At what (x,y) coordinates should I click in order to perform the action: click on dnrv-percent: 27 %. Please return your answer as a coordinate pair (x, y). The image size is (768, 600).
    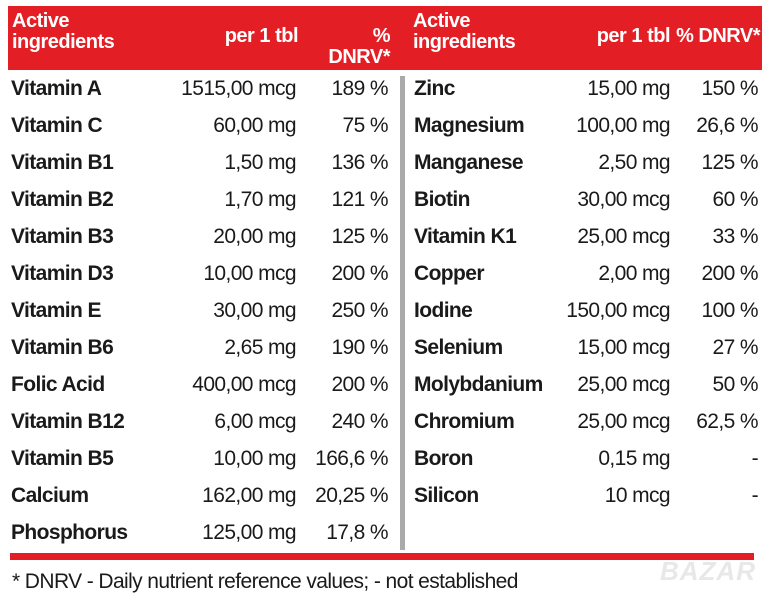
    Looking at the image, I should click on (735, 347).